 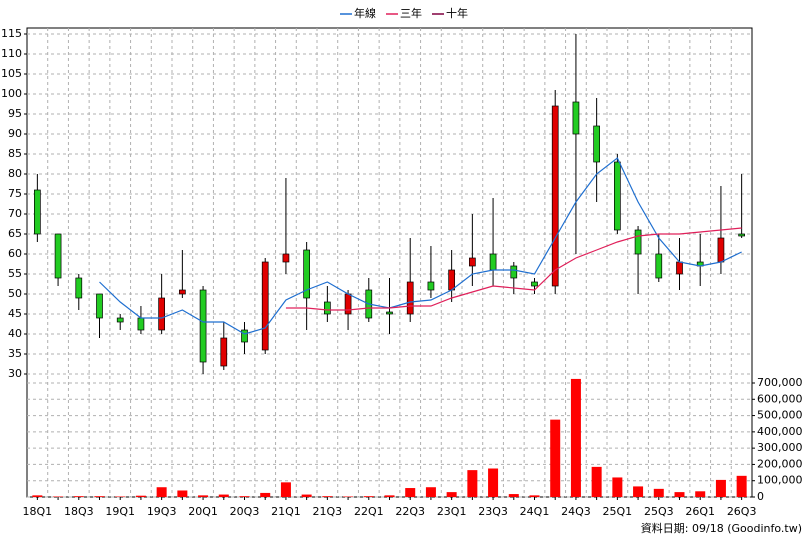 I want to click on x-tick-label: 22Q3, so click(x=410, y=511).